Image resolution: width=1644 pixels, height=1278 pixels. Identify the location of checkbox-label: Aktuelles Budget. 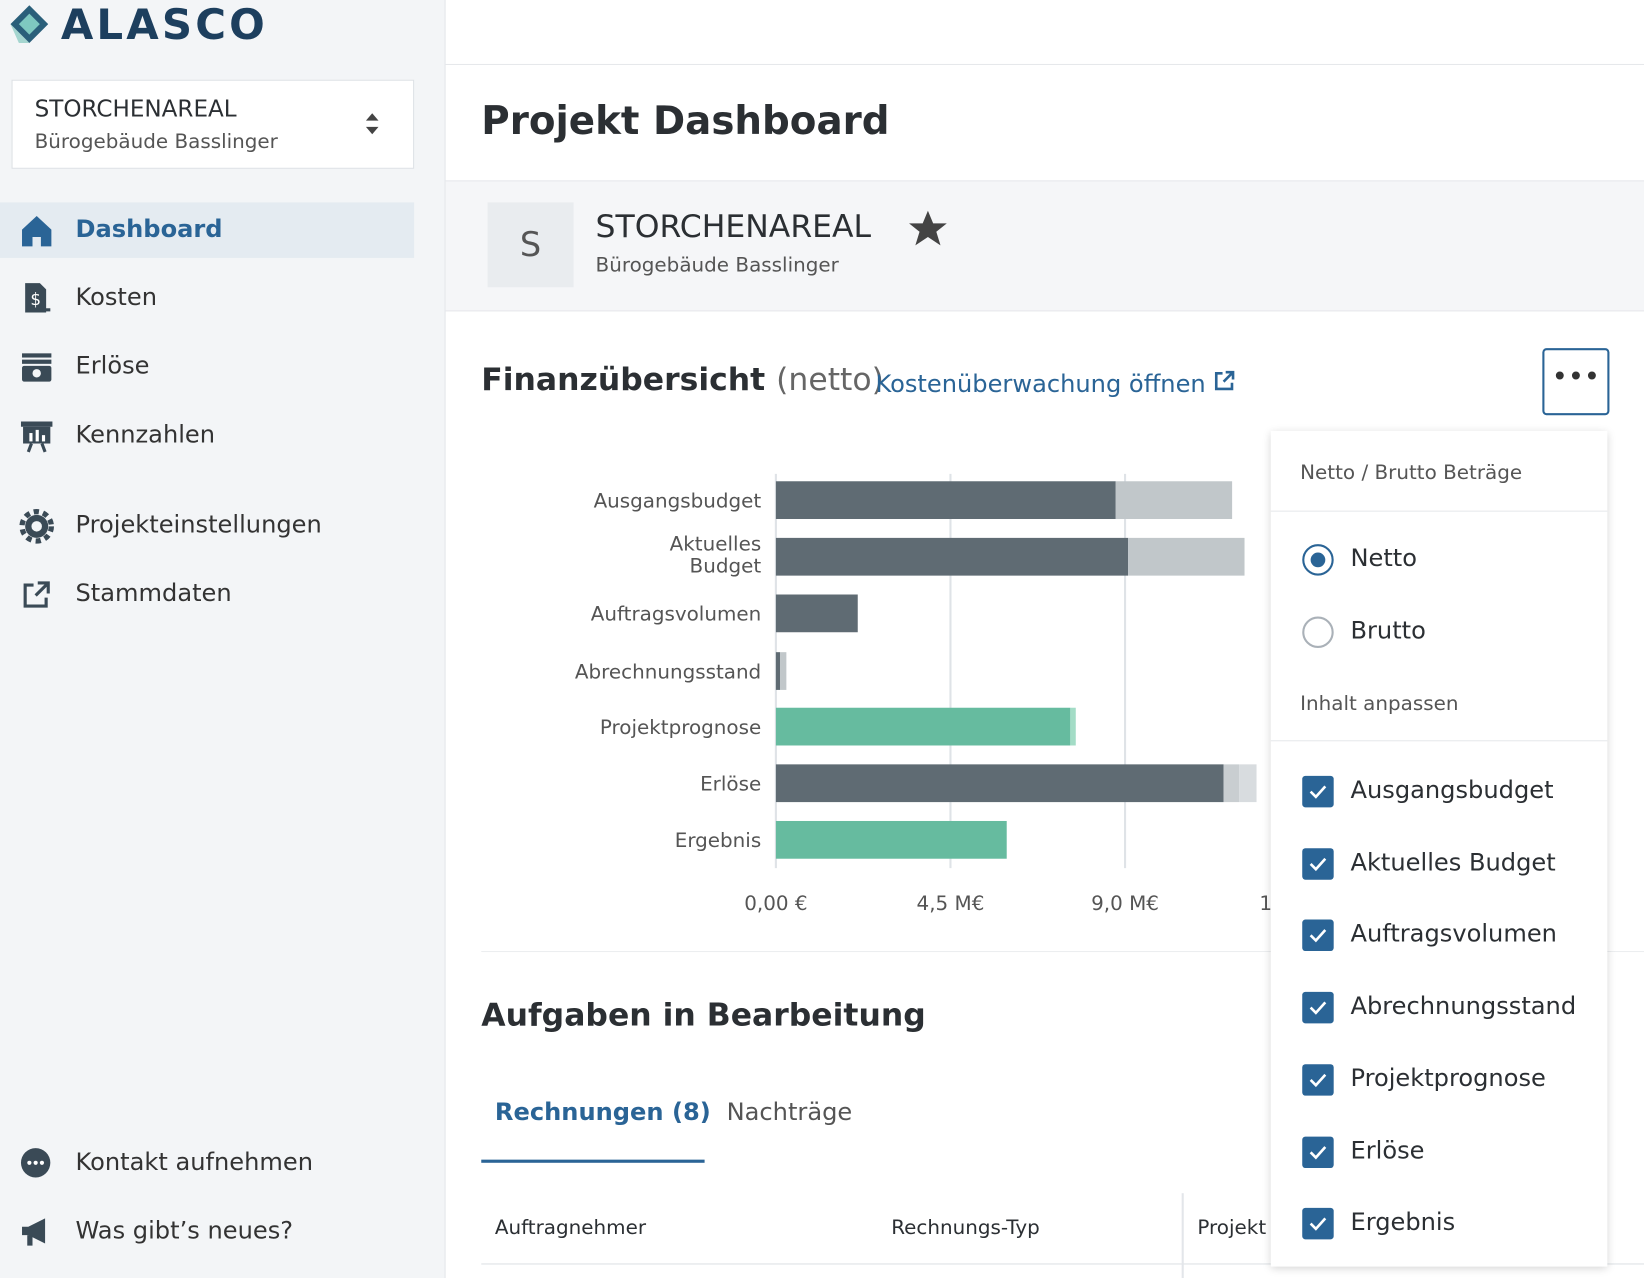
(1453, 862).